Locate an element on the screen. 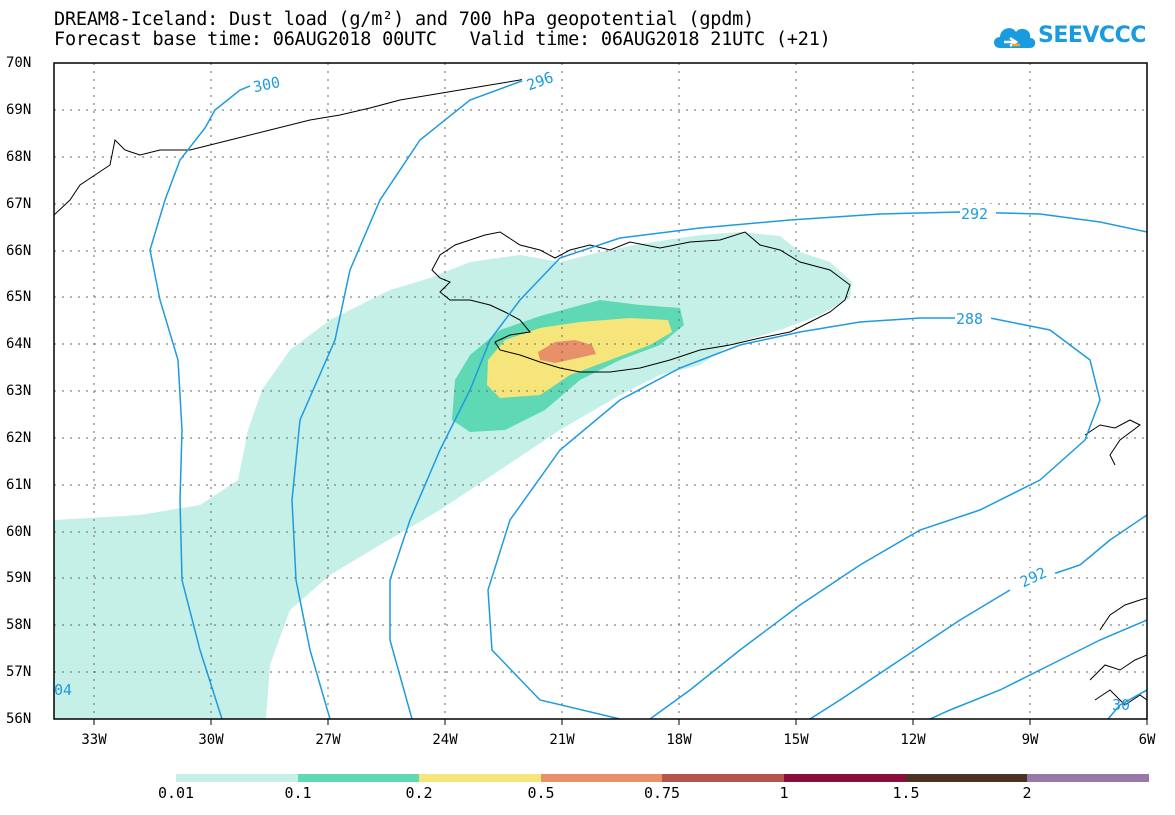 Image resolution: width=1175 pixels, height=815 pixels. colorbar-label-0.01: 0.01 is located at coordinates (176, 793).